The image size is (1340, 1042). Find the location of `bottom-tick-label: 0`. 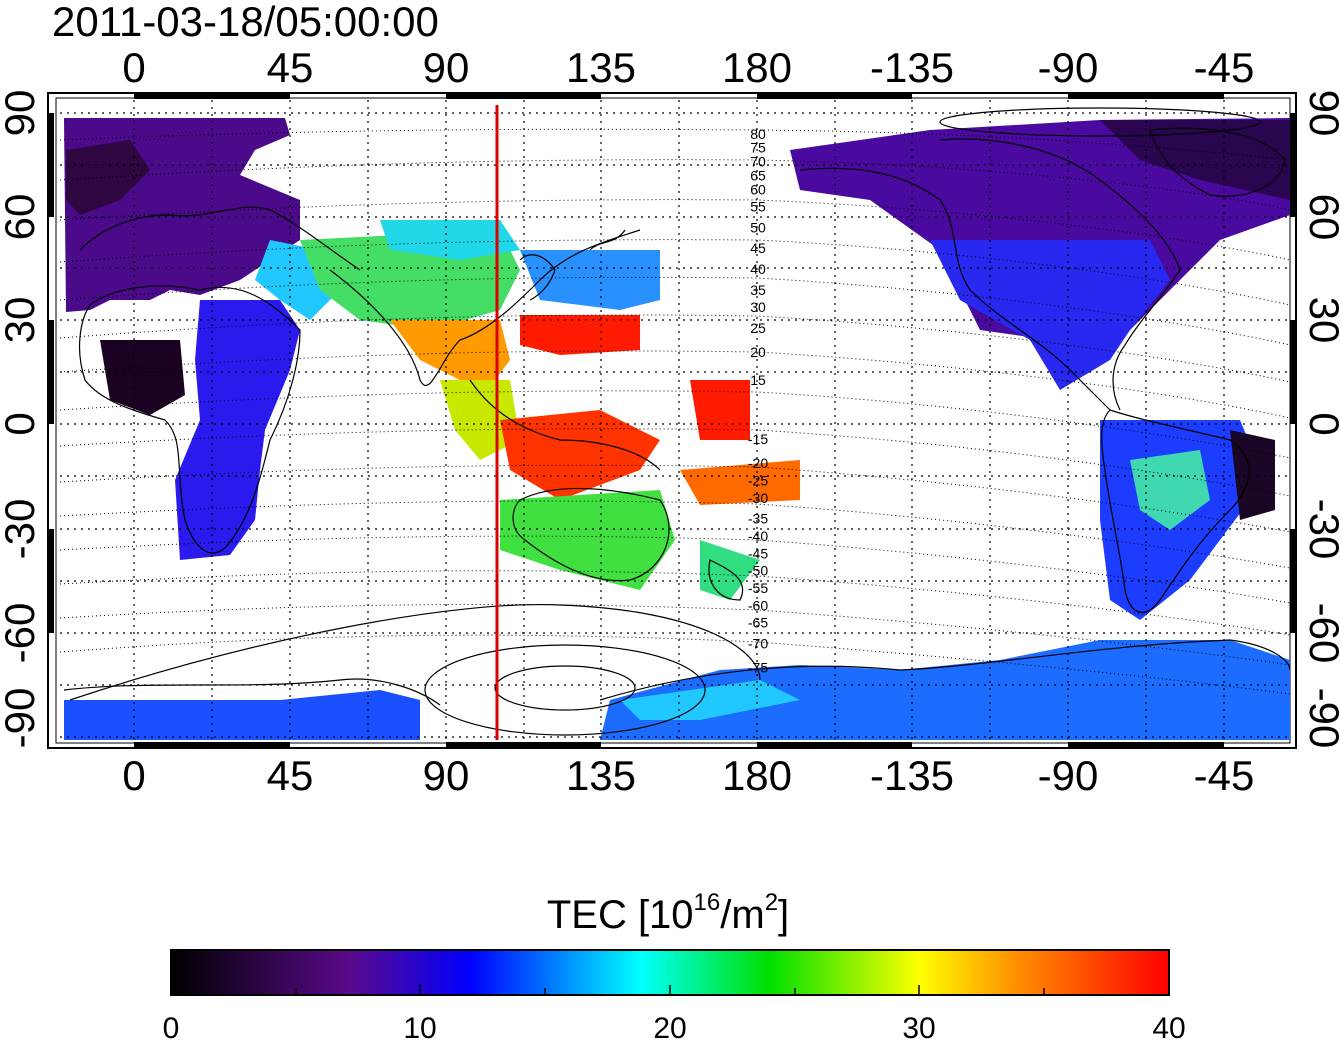

bottom-tick-label: 0 is located at coordinates (133, 775).